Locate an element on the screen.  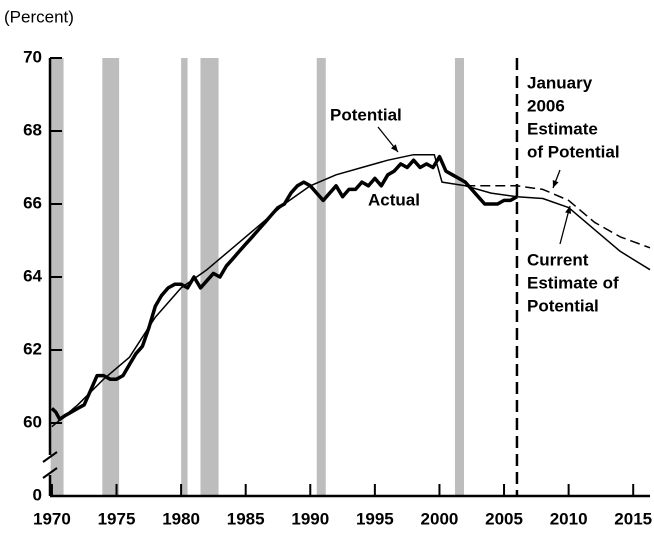
unit-label: (Percent) is located at coordinates (39, 16).